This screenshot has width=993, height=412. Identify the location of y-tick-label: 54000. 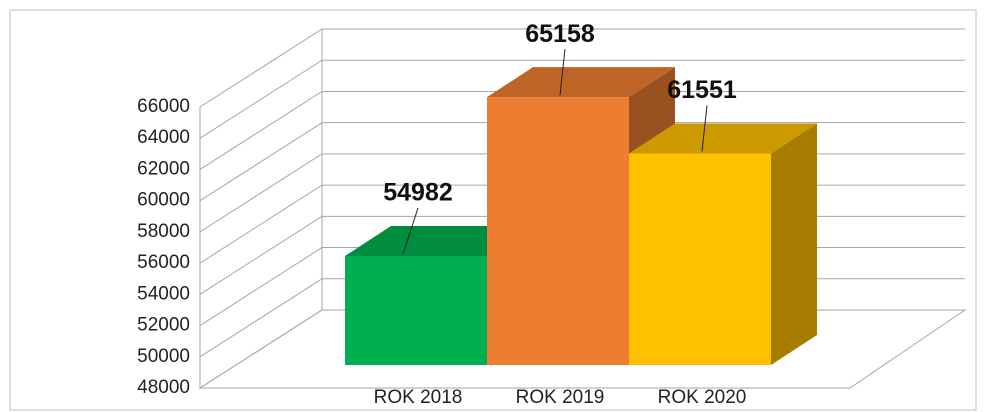
(163, 293).